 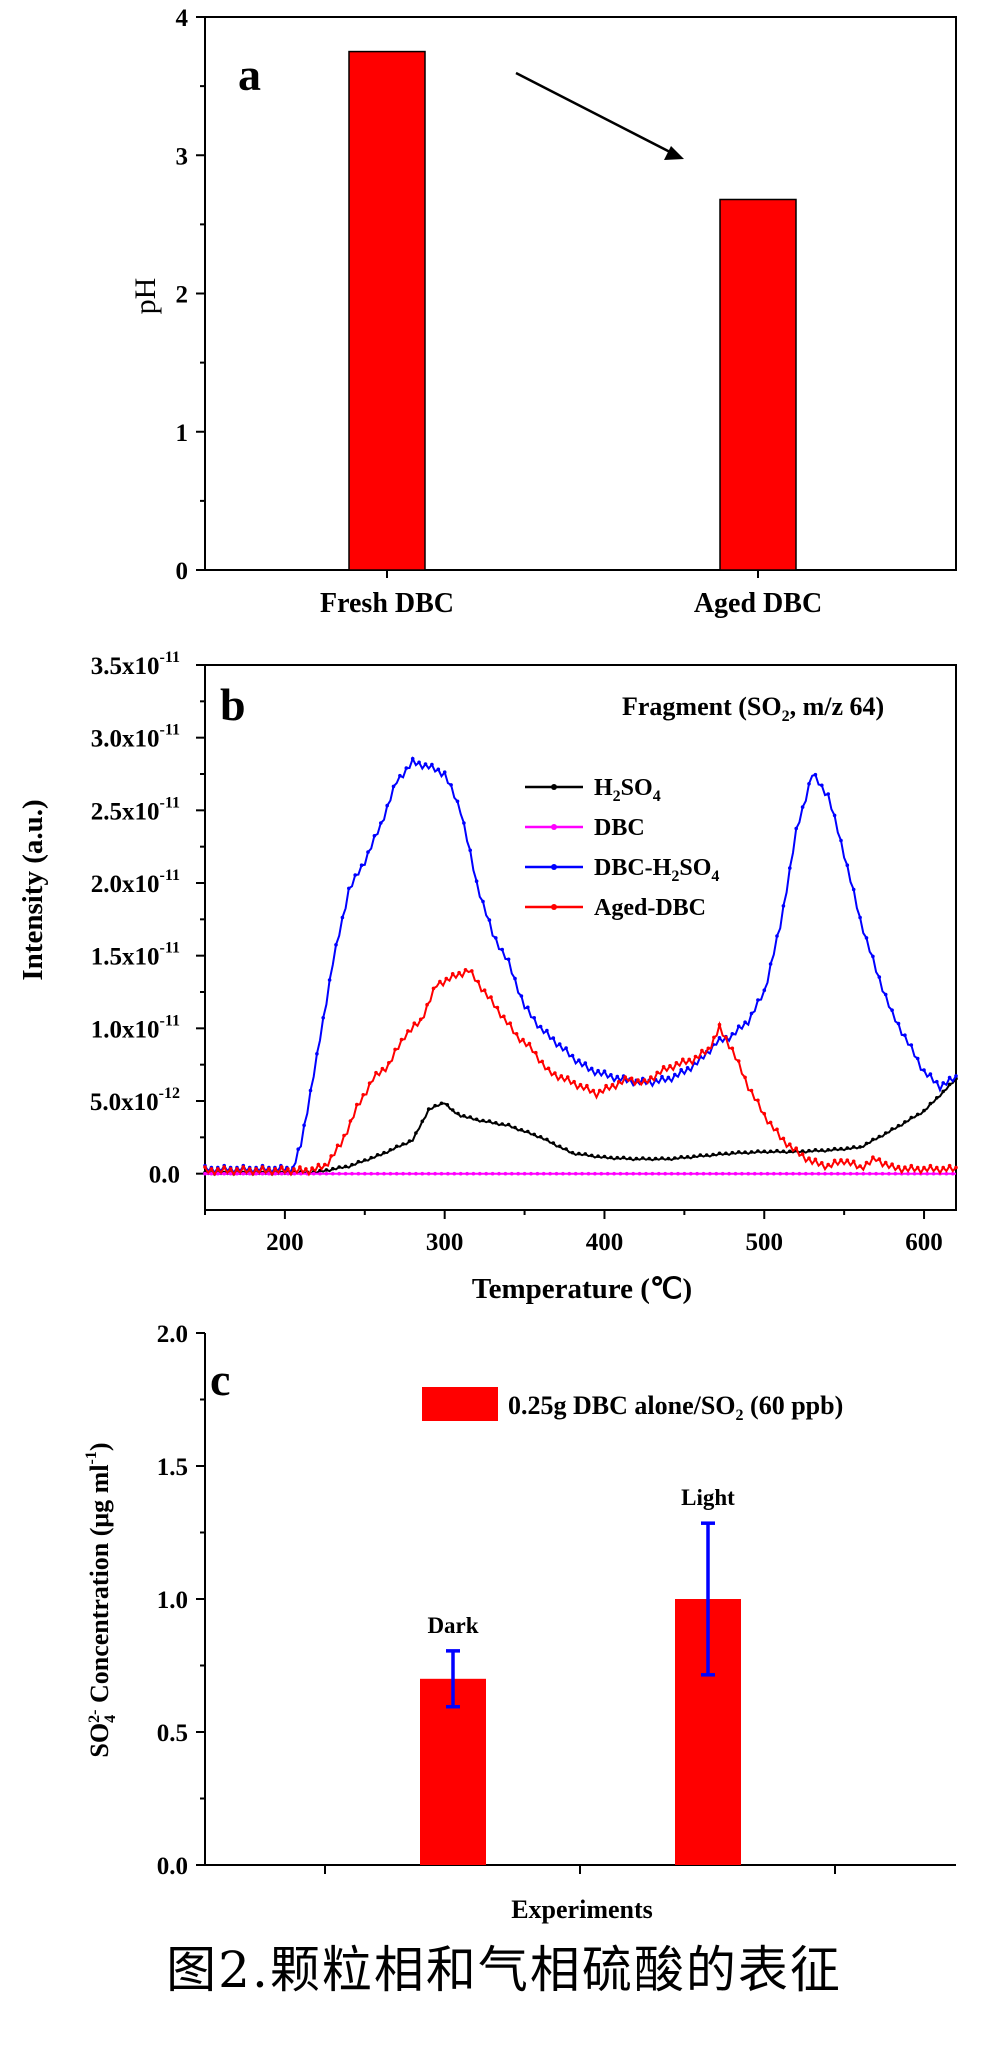 I want to click on panel-a-y-tick-label: 1, so click(x=182, y=433).